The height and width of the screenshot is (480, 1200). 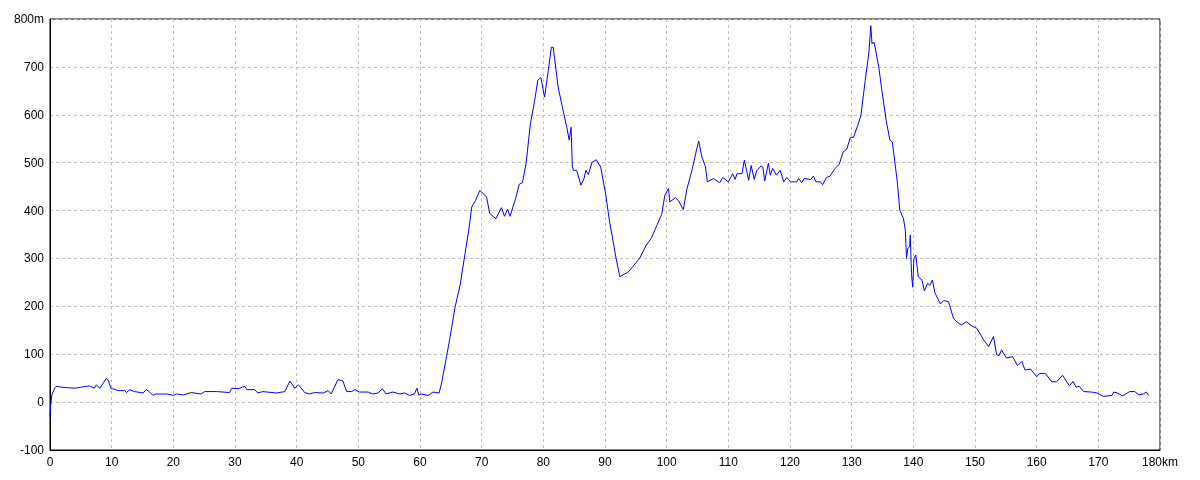 What do you see at coordinates (41, 402) in the screenshot?
I see `y-tick-label: 0` at bounding box center [41, 402].